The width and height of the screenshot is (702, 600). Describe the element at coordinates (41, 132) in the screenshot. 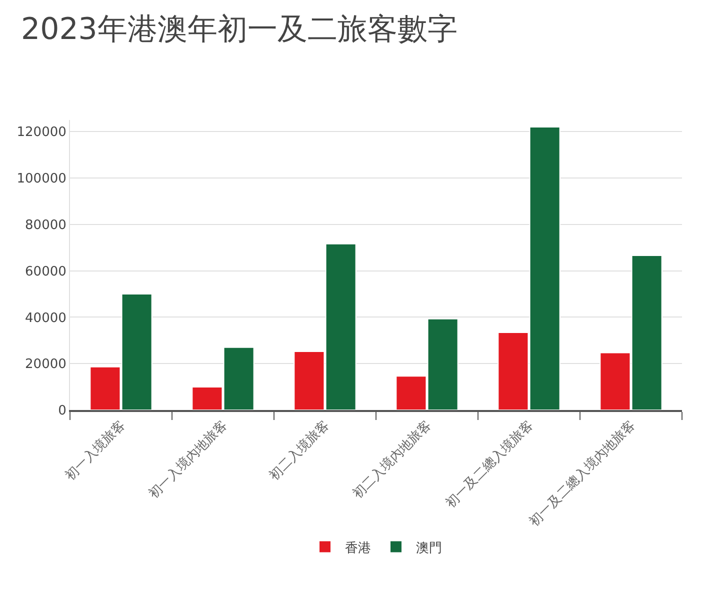

I see `y-tick-label: 120000` at that location.